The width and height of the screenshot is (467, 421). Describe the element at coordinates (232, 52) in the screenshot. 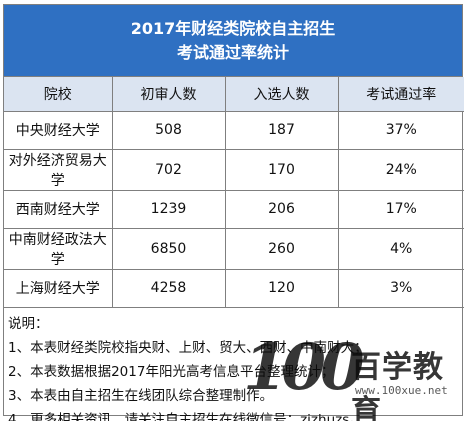

I see `title-line-2: 考试通过率统计` at that location.